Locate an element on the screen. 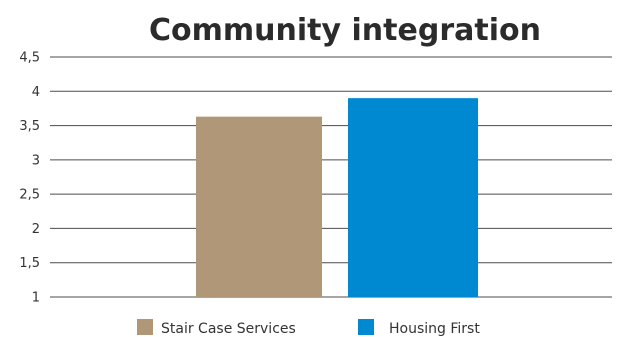 The image size is (625, 337). legend: Stair Case Services Housing First is located at coordinates (308, 328).